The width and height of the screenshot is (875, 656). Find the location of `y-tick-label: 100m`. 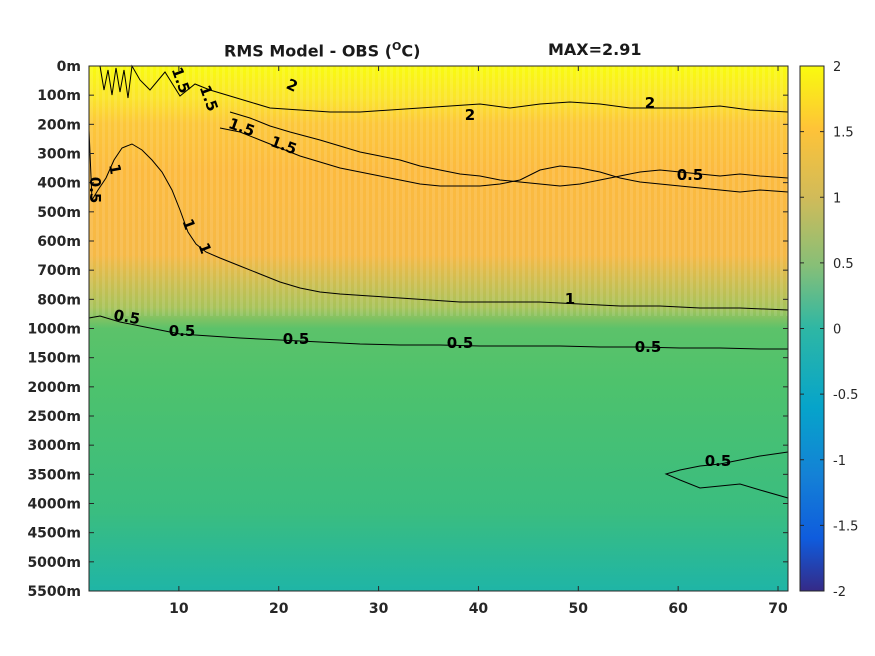

y-tick-label: 100m is located at coordinates (59, 96).